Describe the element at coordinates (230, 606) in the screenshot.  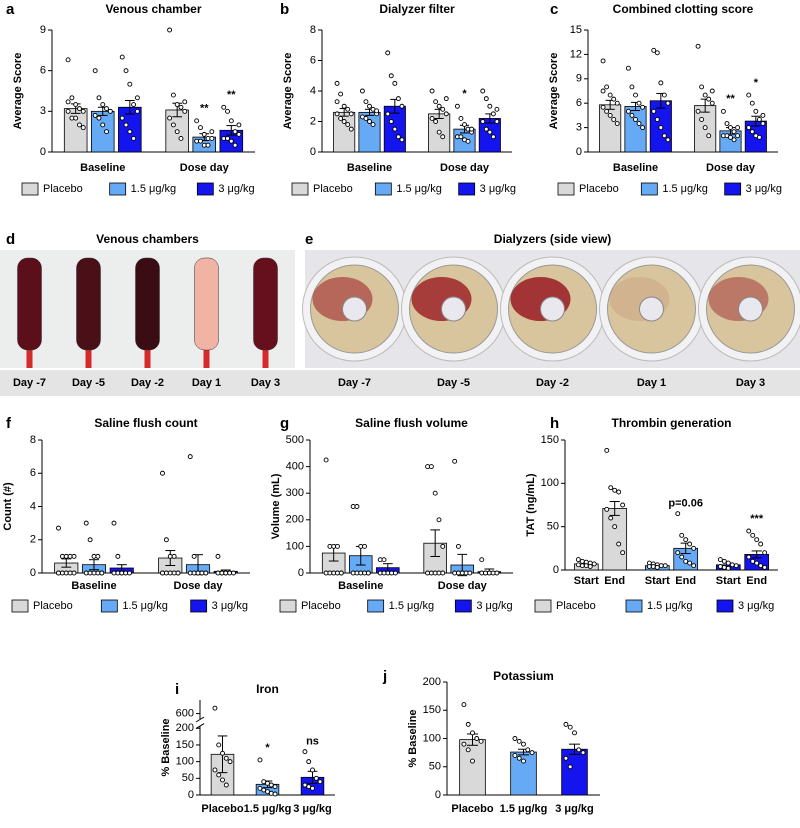
I see `legend-label: 3 μg/kg` at that location.